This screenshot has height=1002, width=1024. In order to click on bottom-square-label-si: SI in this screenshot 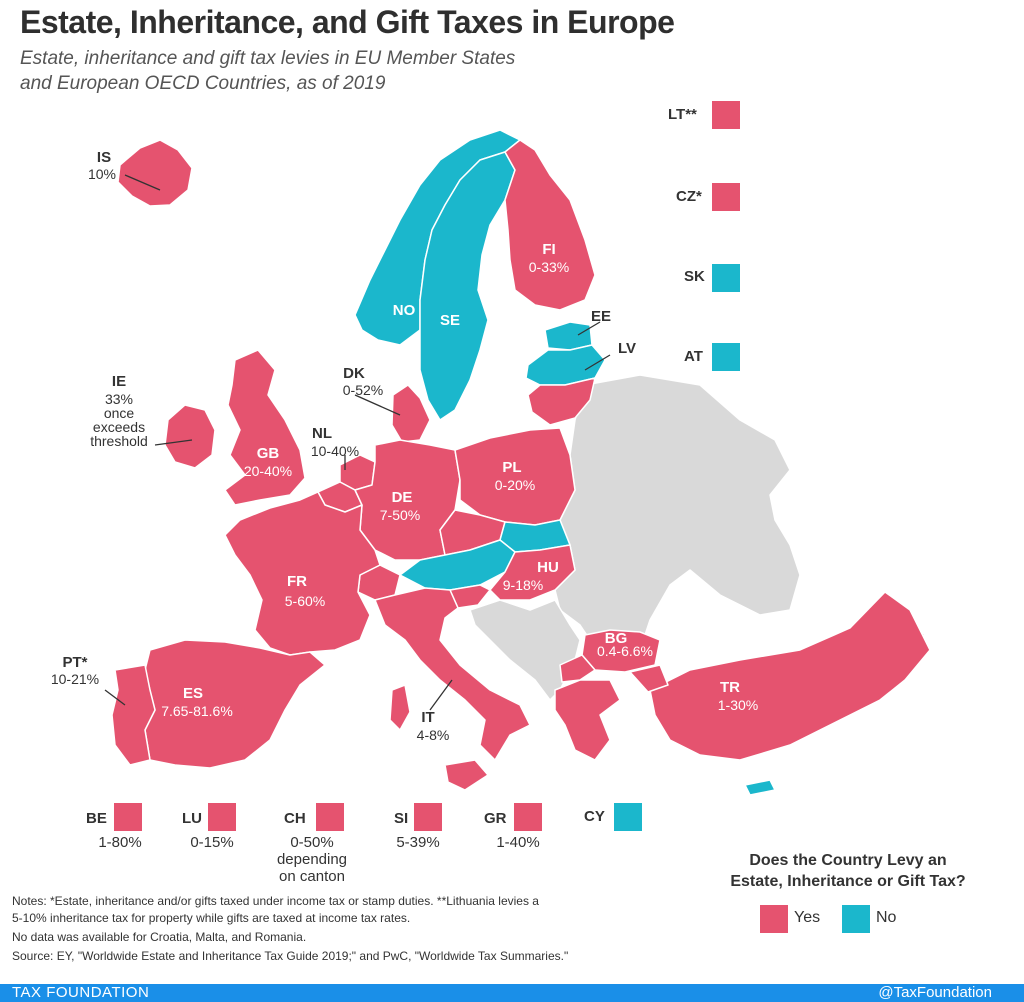, I will do `click(401, 818)`.